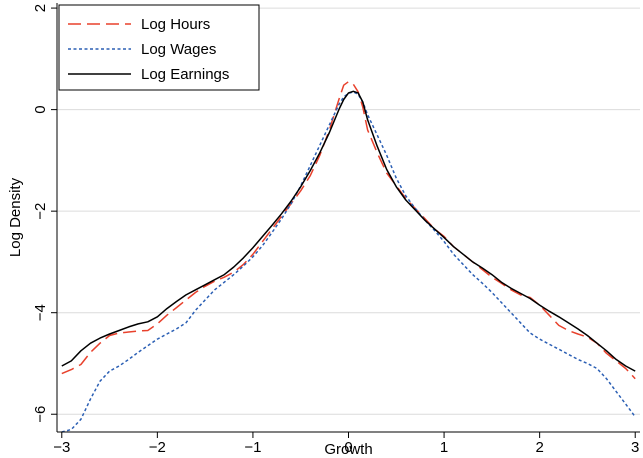  What do you see at coordinates (40, 8) in the screenshot?
I see `y-tick-label-4: 2` at bounding box center [40, 8].